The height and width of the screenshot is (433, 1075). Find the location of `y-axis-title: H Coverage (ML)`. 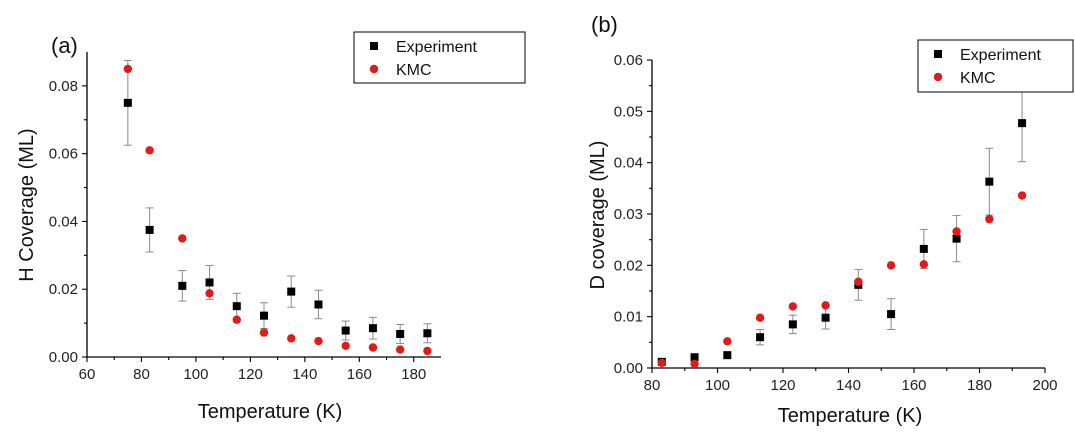

y-axis-title: H Coverage (ML) is located at coordinates (27, 204).